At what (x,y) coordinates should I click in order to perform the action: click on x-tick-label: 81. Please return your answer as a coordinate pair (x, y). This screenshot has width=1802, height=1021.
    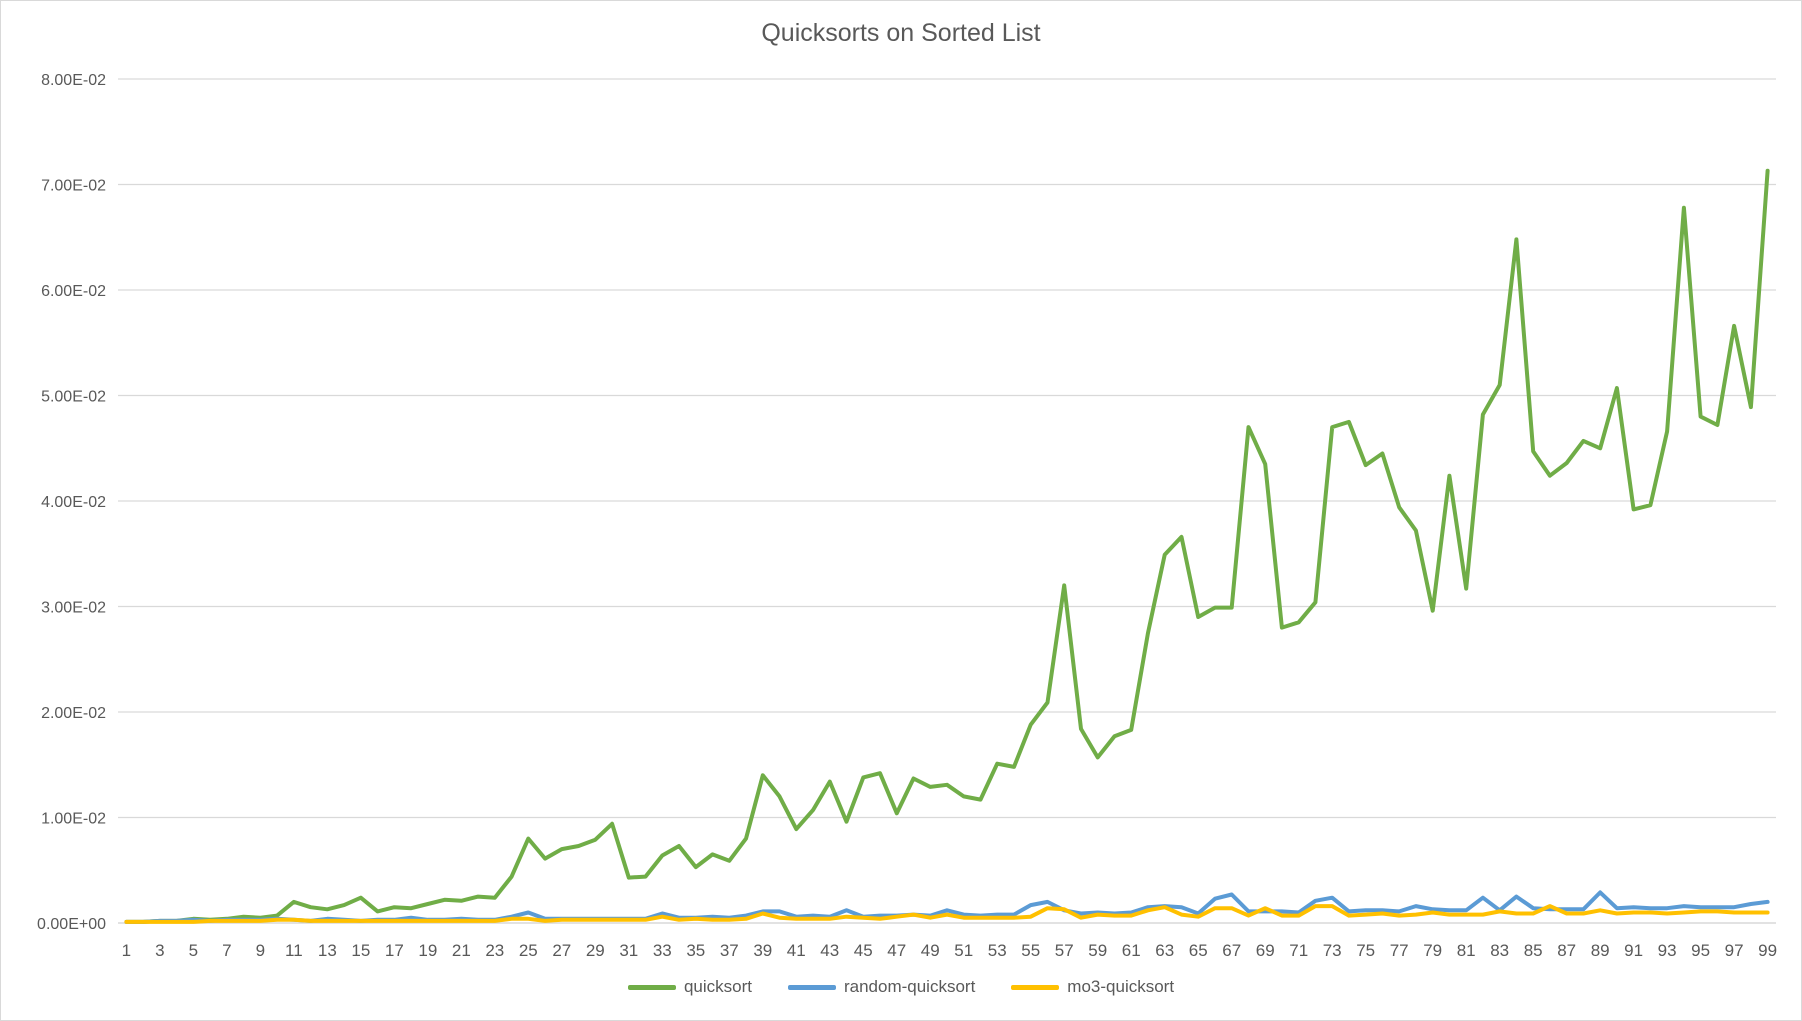
    Looking at the image, I should click on (1466, 950).